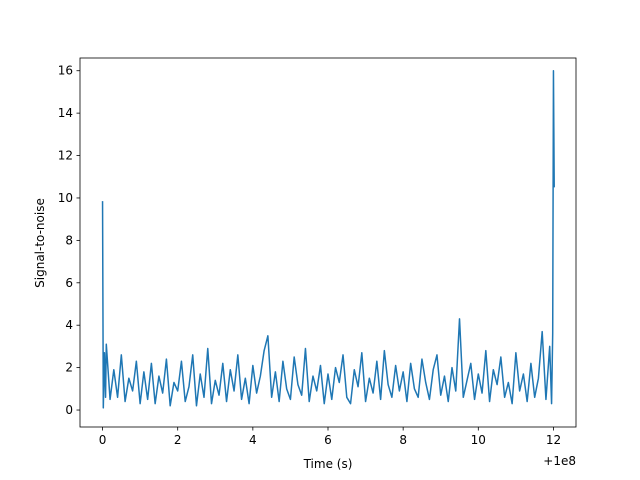  What do you see at coordinates (40, 243) in the screenshot?
I see `y-axis-label: Signal-to-noise` at bounding box center [40, 243].